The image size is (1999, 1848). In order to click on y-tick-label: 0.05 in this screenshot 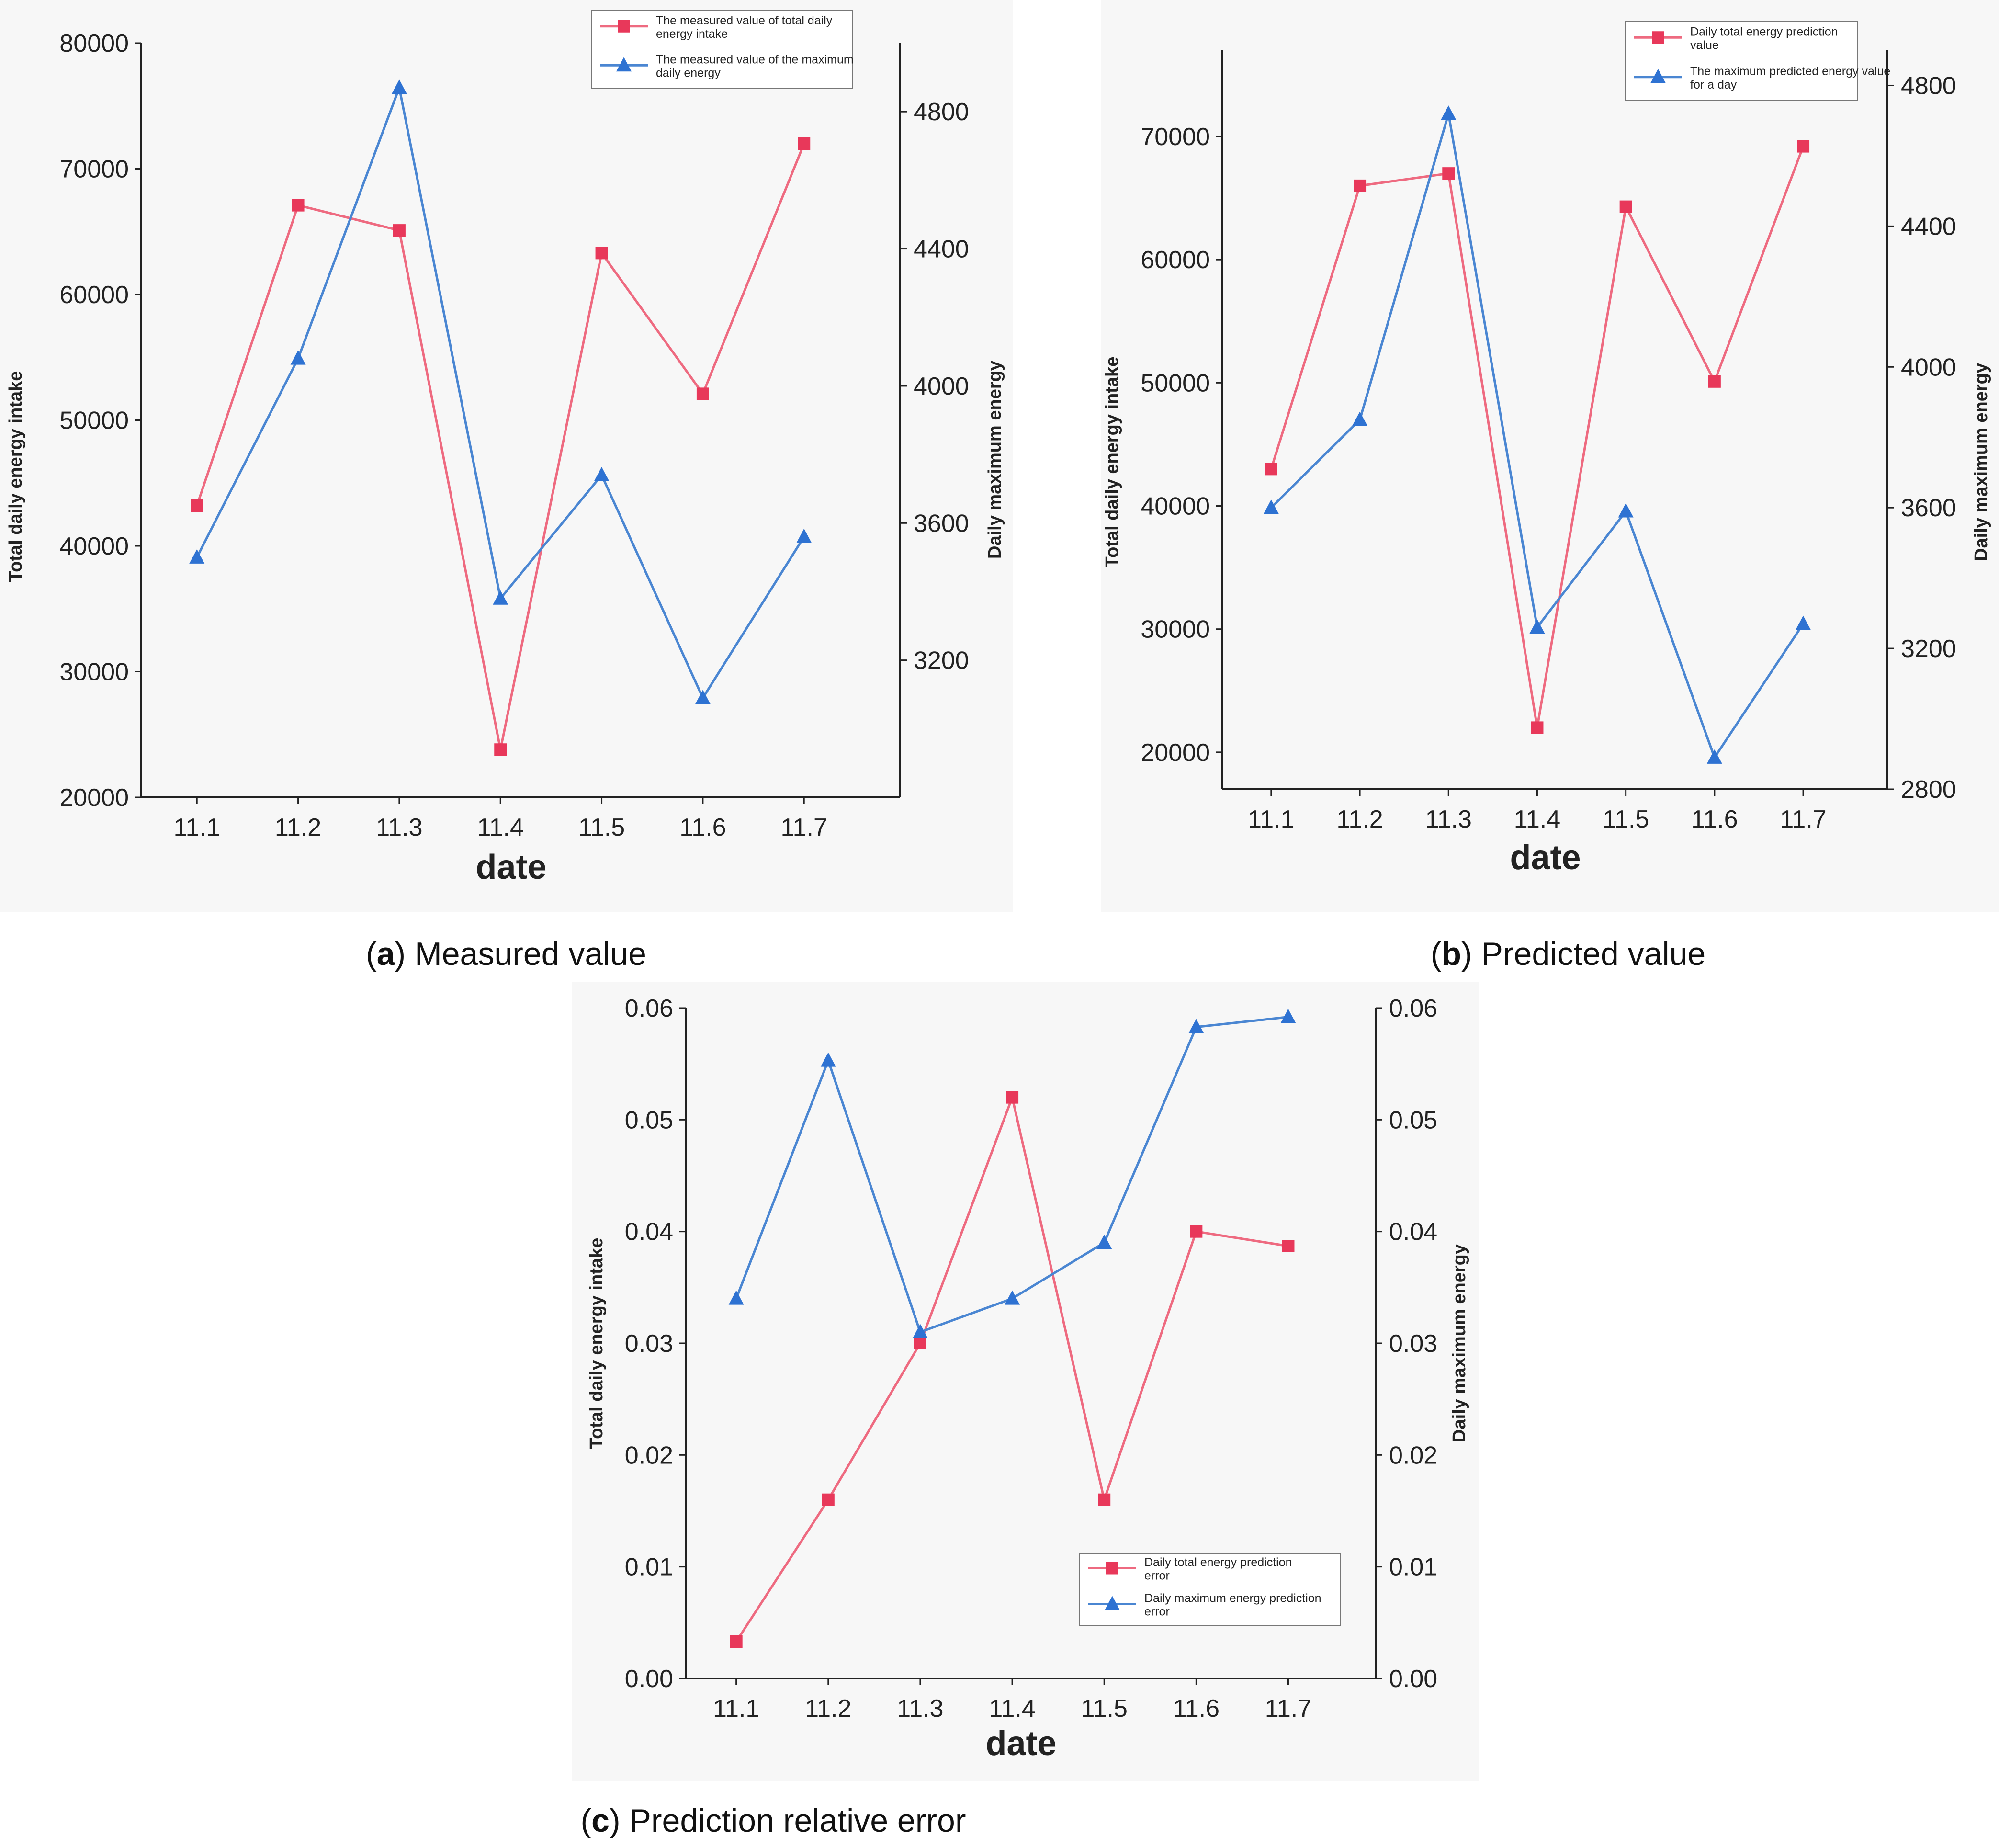, I will do `click(649, 1120)`.